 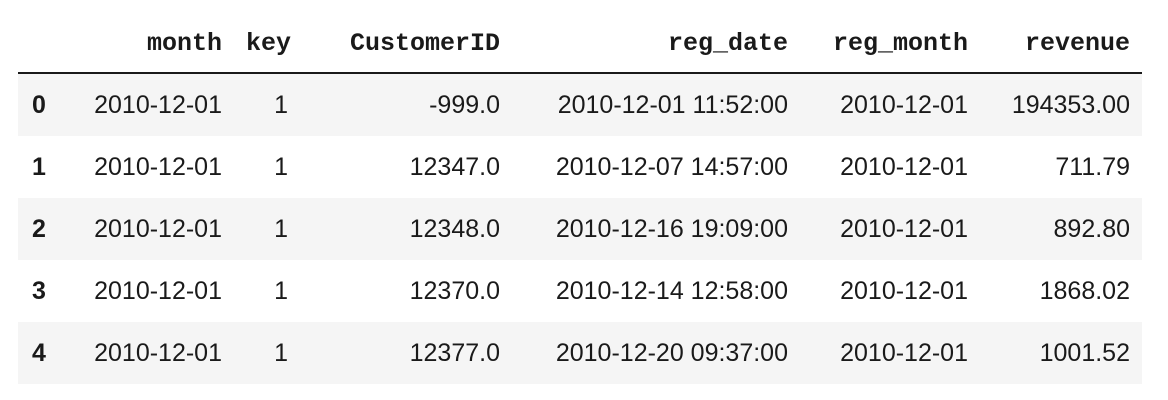 What do you see at coordinates (39, 104) in the screenshot?
I see `row-index: 0` at bounding box center [39, 104].